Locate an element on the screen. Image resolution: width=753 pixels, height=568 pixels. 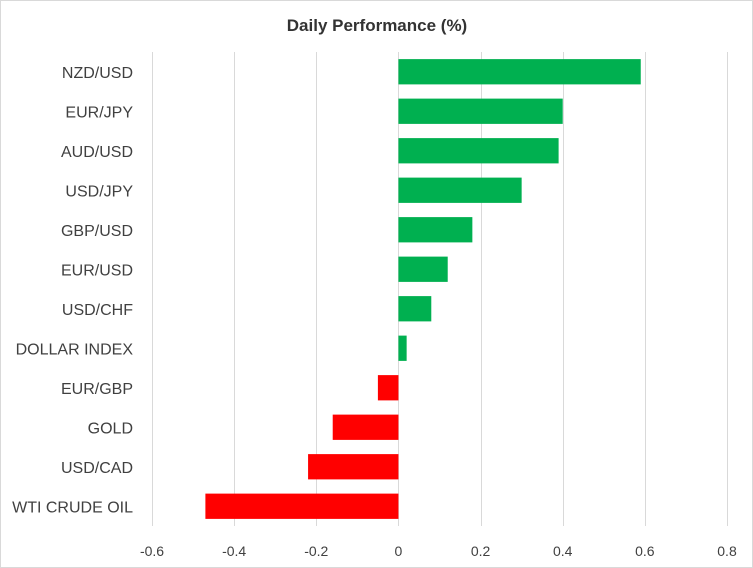
x-tick-label: 0.4 is located at coordinates (563, 551).